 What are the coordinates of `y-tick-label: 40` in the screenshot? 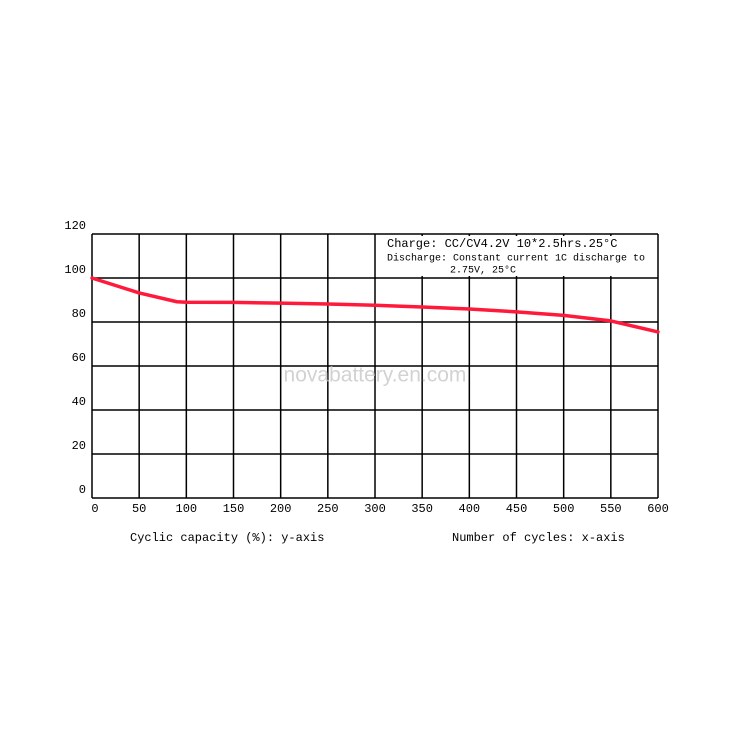 It's located at (79, 402).